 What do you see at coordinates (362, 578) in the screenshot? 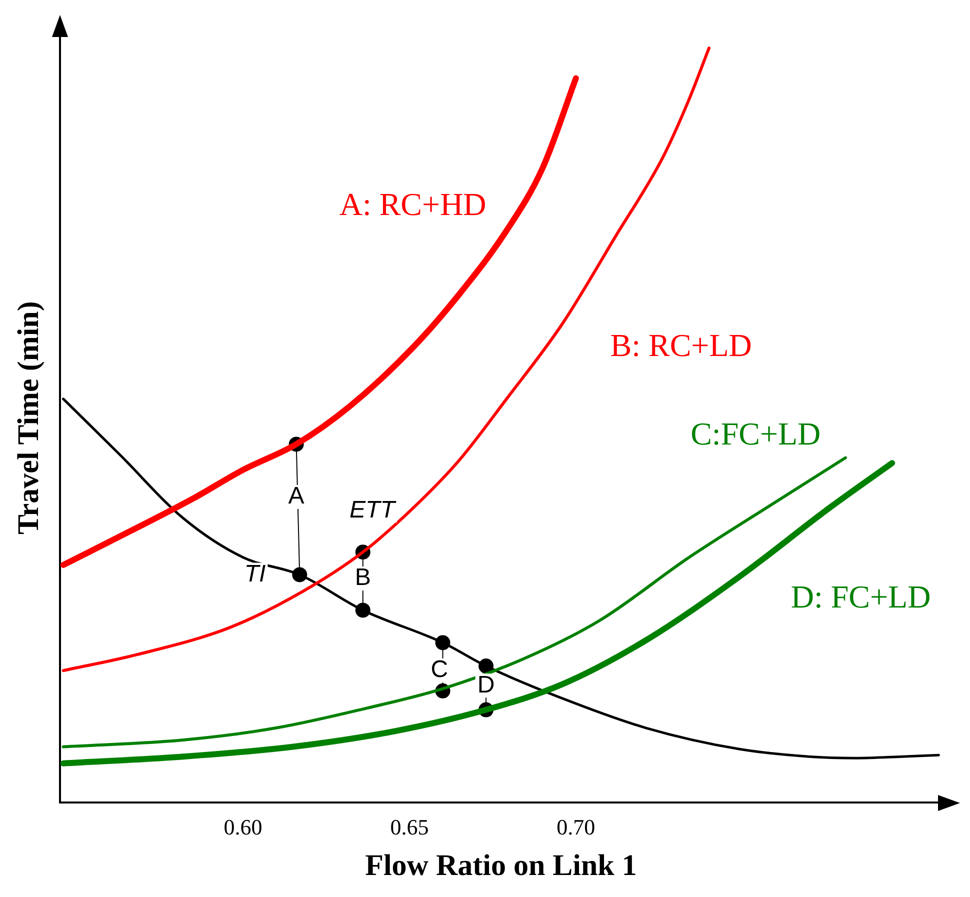
I see `annotation: B` at bounding box center [362, 578].